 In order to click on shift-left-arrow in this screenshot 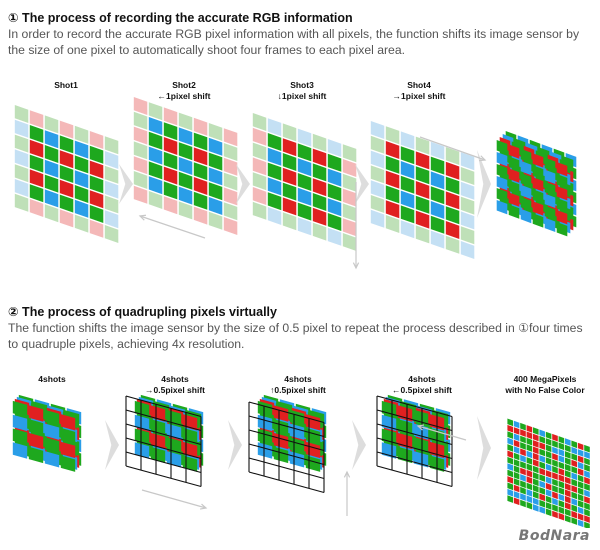, I will do `click(172, 227)`.